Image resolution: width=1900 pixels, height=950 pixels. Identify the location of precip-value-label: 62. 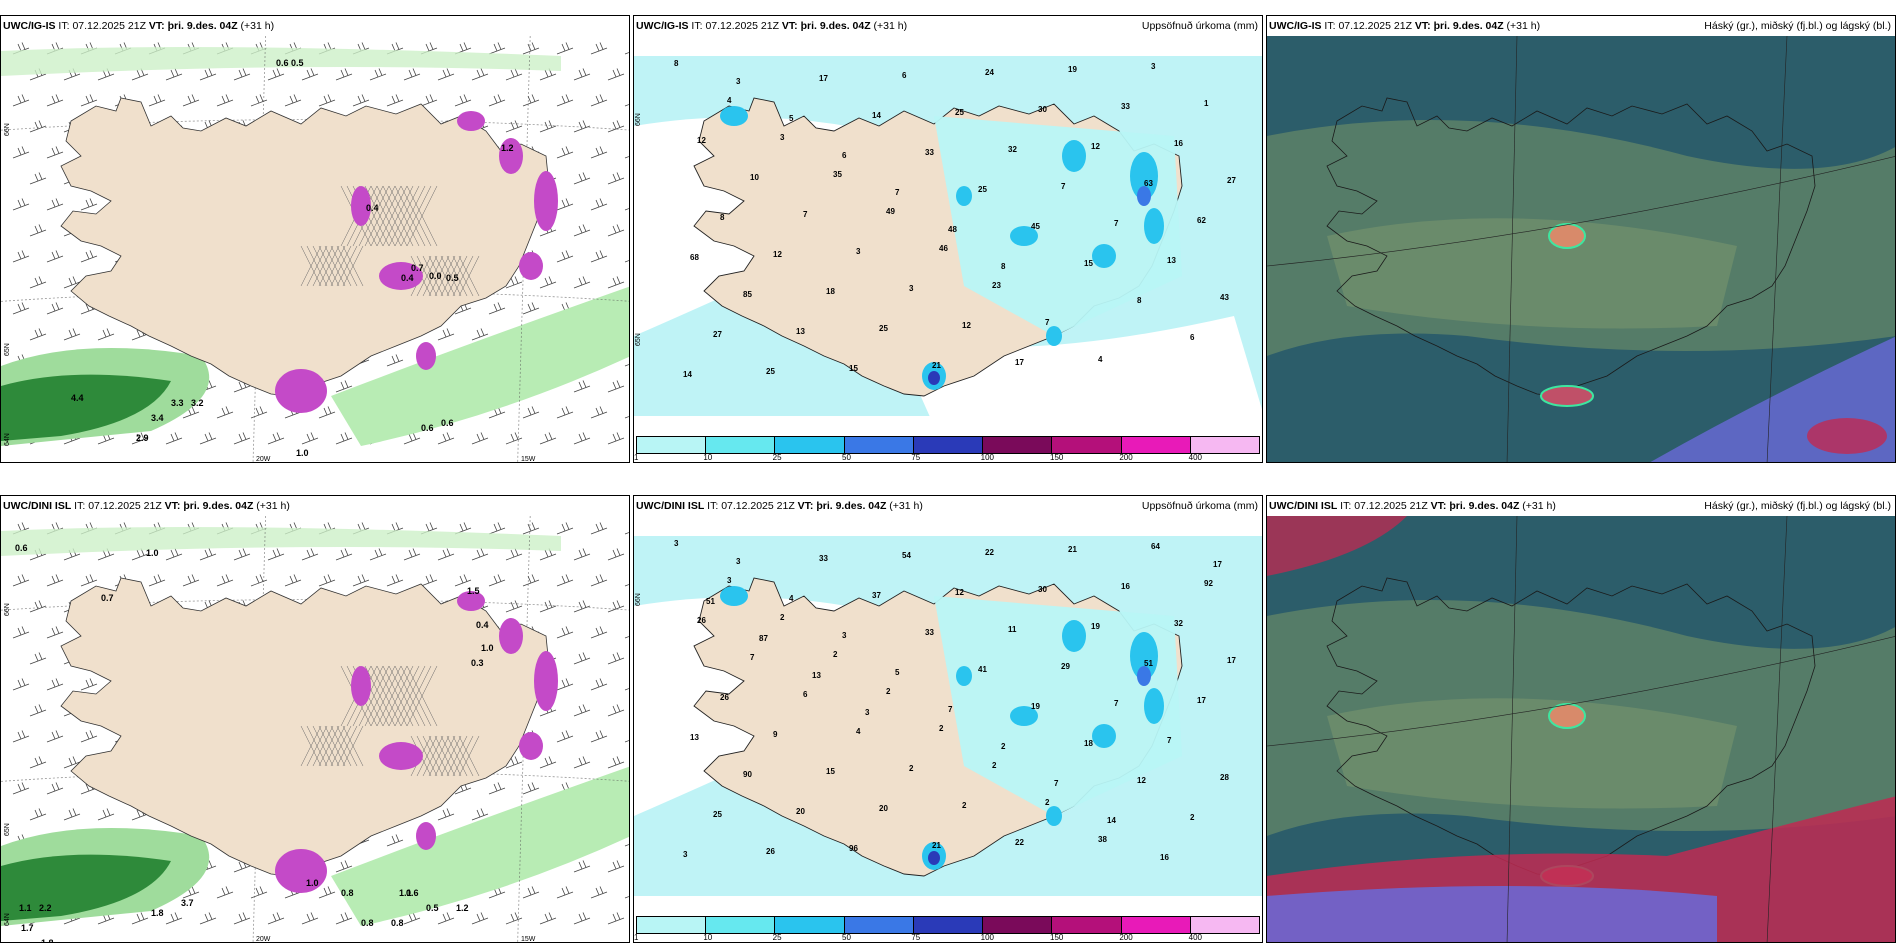
(1201, 220).